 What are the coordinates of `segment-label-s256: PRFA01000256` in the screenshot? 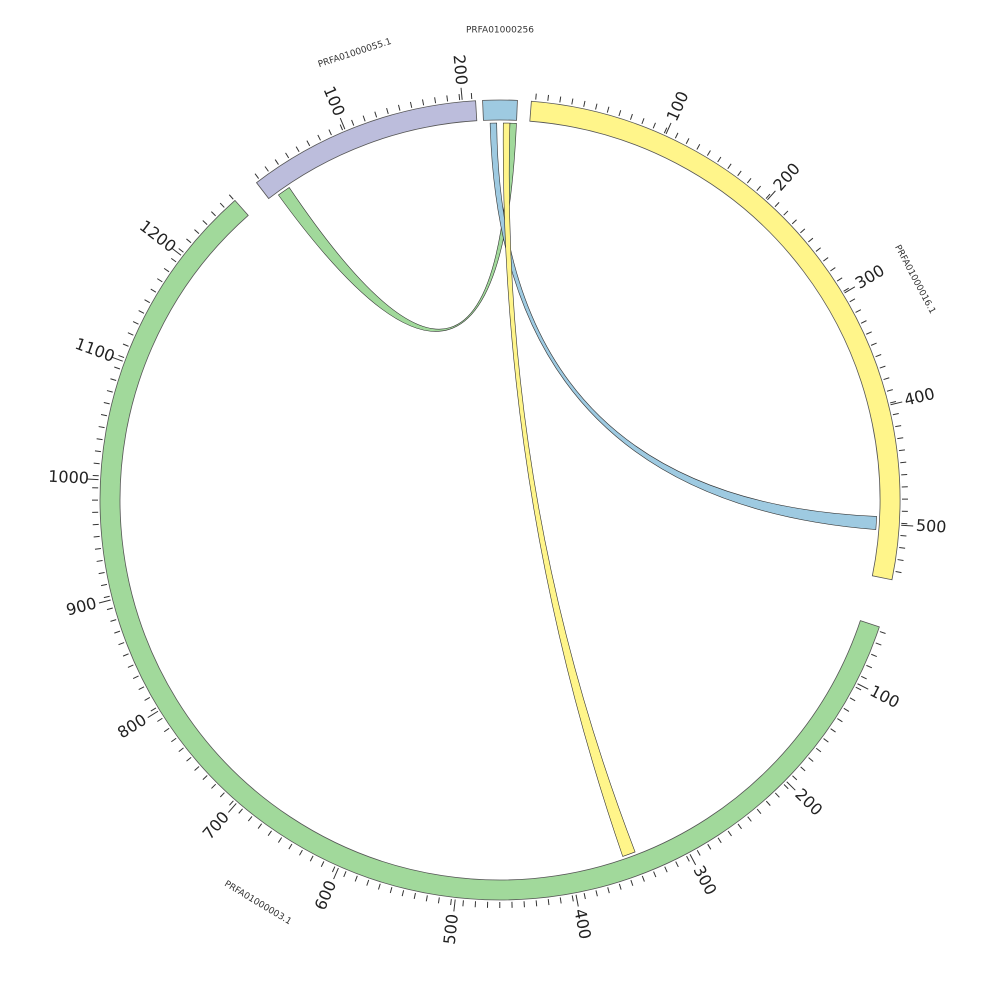 It's located at (500, 31).